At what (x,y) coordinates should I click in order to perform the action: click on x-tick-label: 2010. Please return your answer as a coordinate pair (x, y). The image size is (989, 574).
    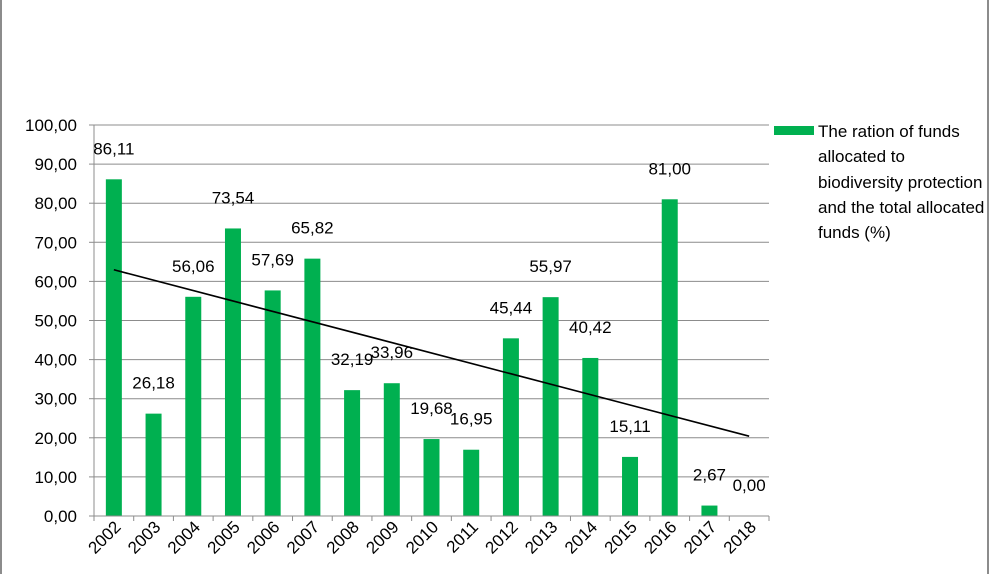
    Looking at the image, I should click on (422, 537).